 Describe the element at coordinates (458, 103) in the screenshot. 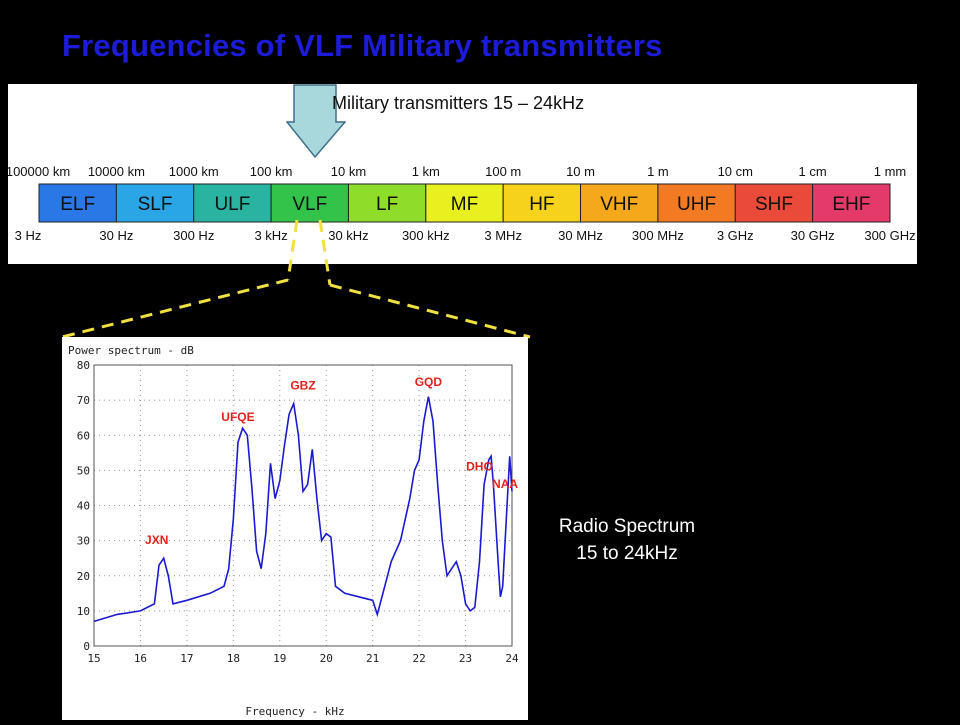

I see `military-transmitters-label: Military transmitters 15 – 24kHz` at that location.